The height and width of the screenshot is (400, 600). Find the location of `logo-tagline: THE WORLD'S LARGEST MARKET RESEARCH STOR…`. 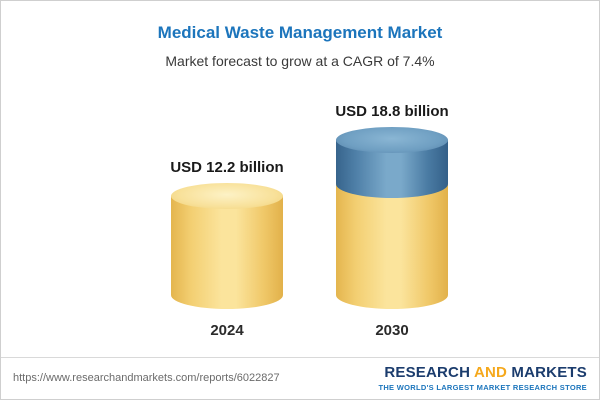

logo-tagline: THE WORLD'S LARGEST MARKET RESEARCH STOR… is located at coordinates (482, 387).